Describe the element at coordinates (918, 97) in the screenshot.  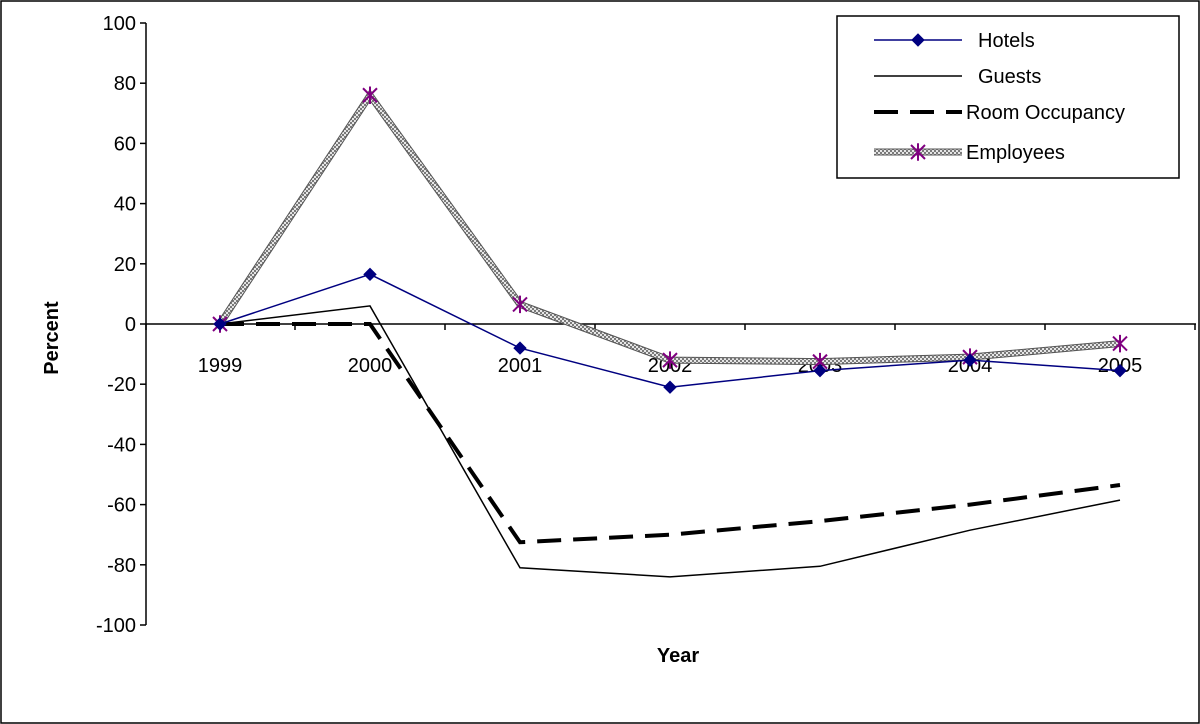
I see `legend-keys` at that location.